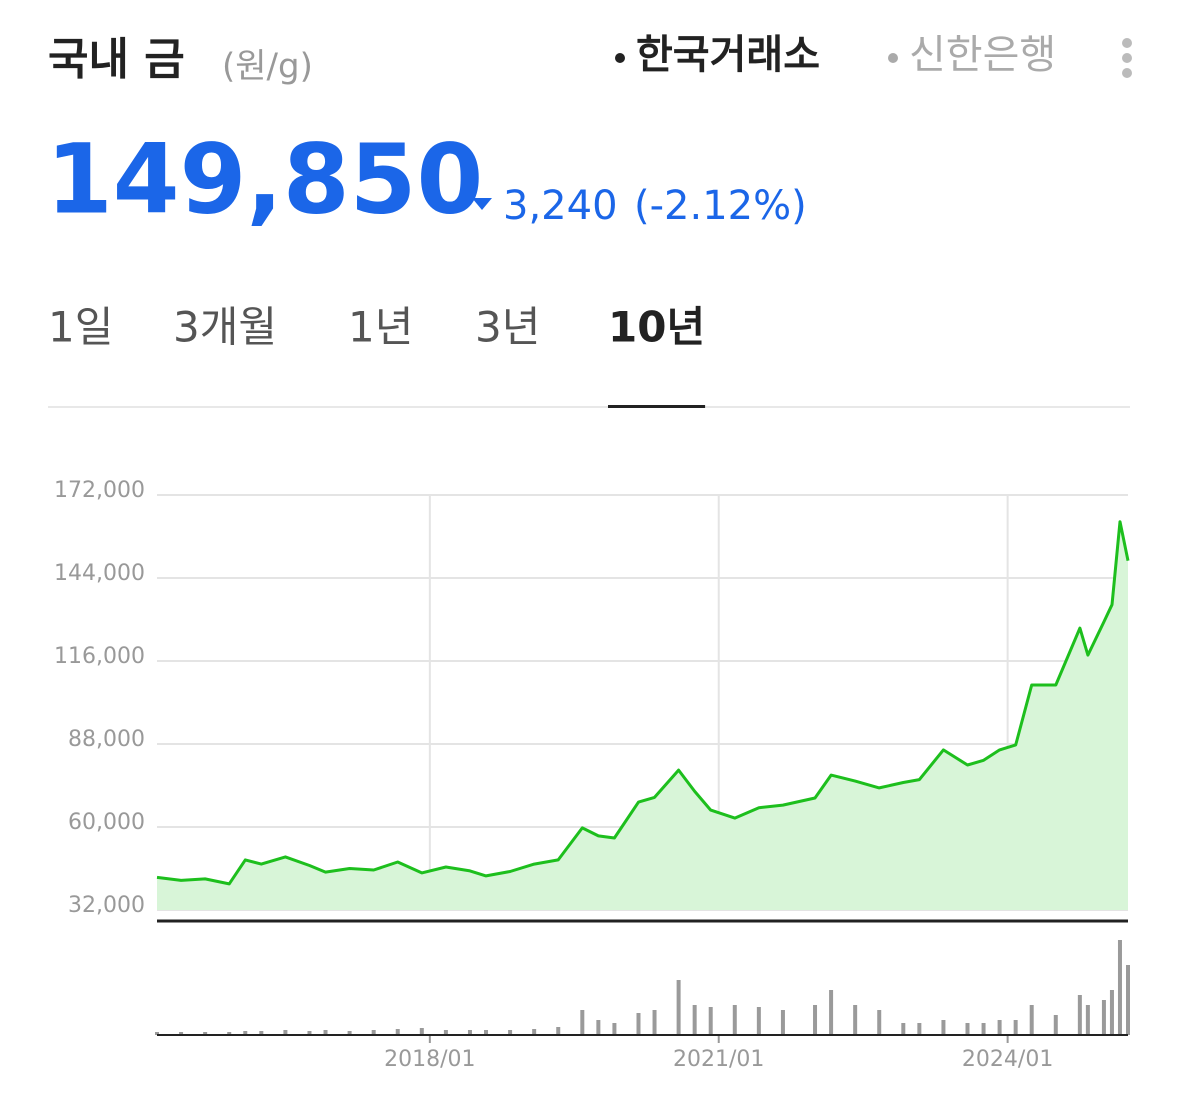 The image size is (1179, 1096). I want to click on y-tick-label: 116,000, so click(99, 656).